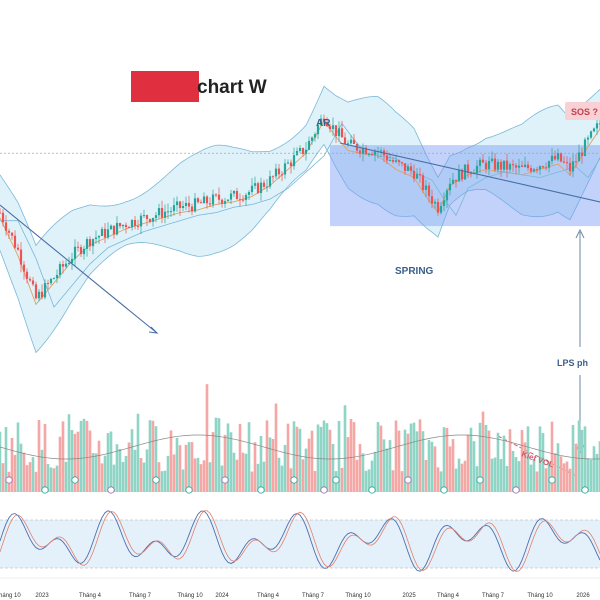 This screenshot has width=600, height=600. I want to click on downtrend-arrowhead, so click(153, 330).